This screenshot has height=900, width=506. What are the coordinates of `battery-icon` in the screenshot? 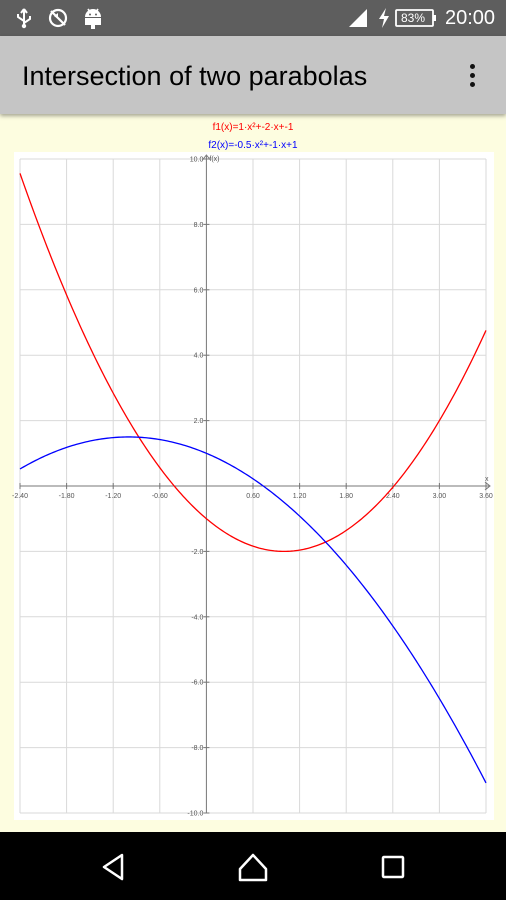 It's located at (416, 18).